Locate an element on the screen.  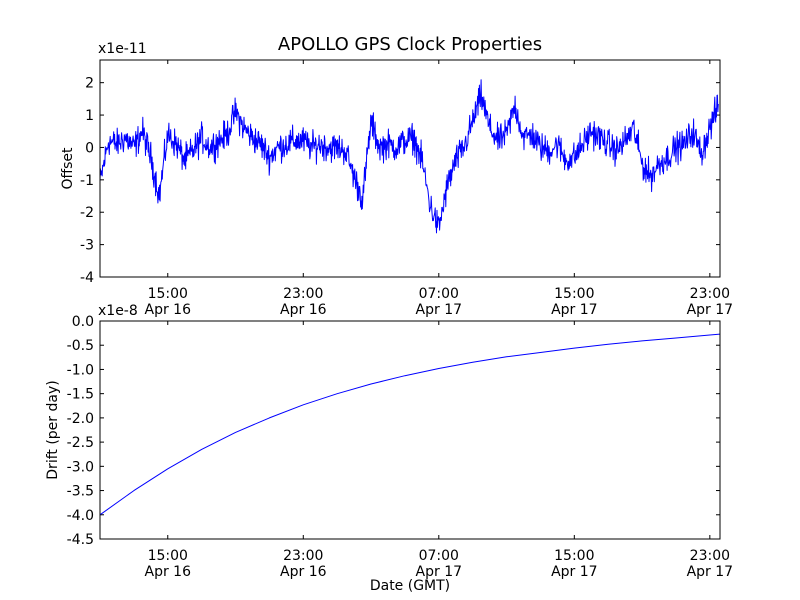
drift-y-tick-label: 0.0 is located at coordinates (83, 322).